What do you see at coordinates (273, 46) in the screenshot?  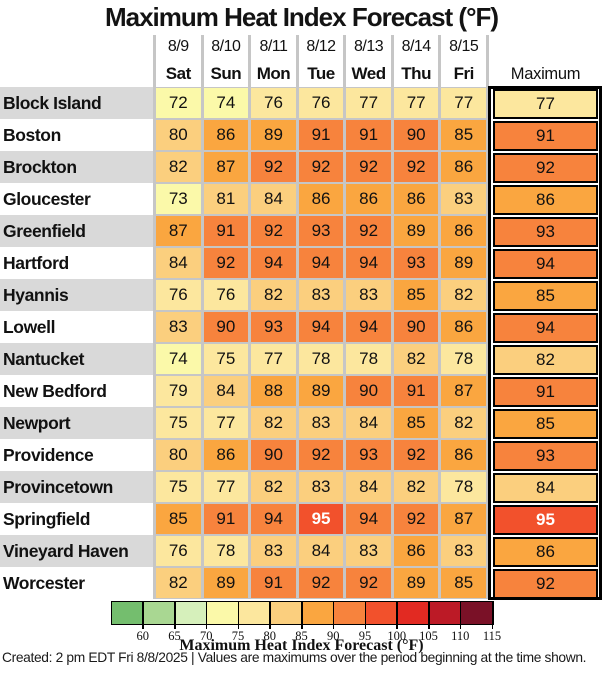 I see `date-label: 8/11` at bounding box center [273, 46].